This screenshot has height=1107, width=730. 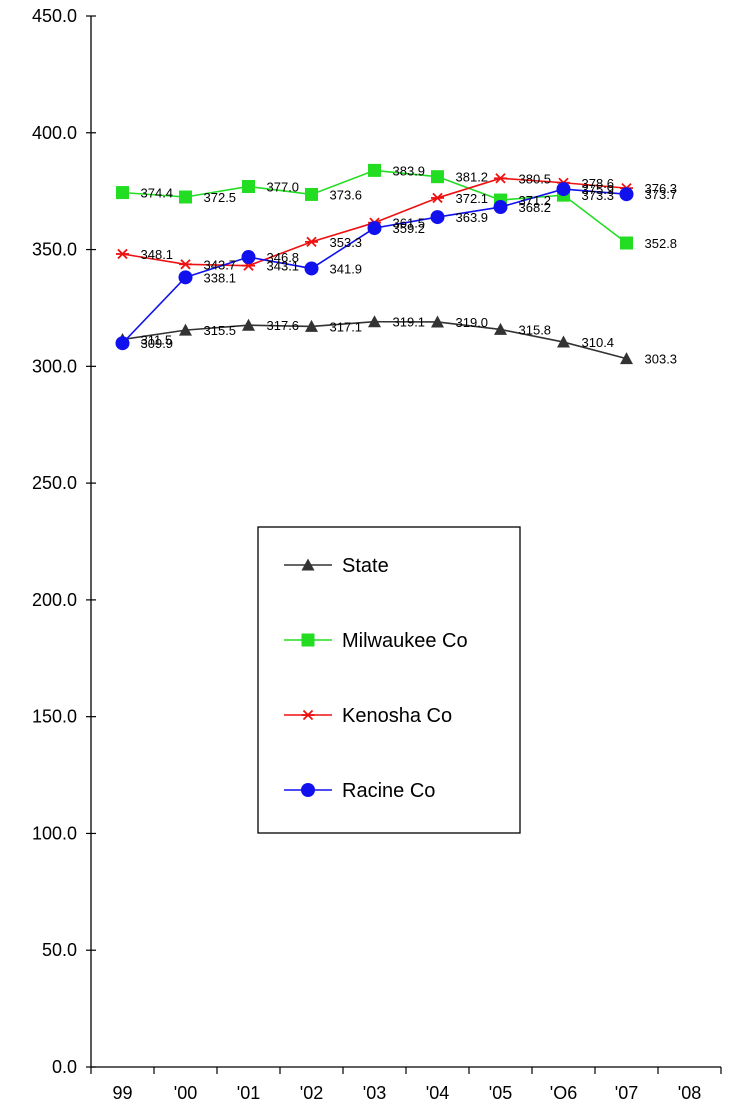 What do you see at coordinates (661, 194) in the screenshot?
I see `data-label-racine-co: 373.7` at bounding box center [661, 194].